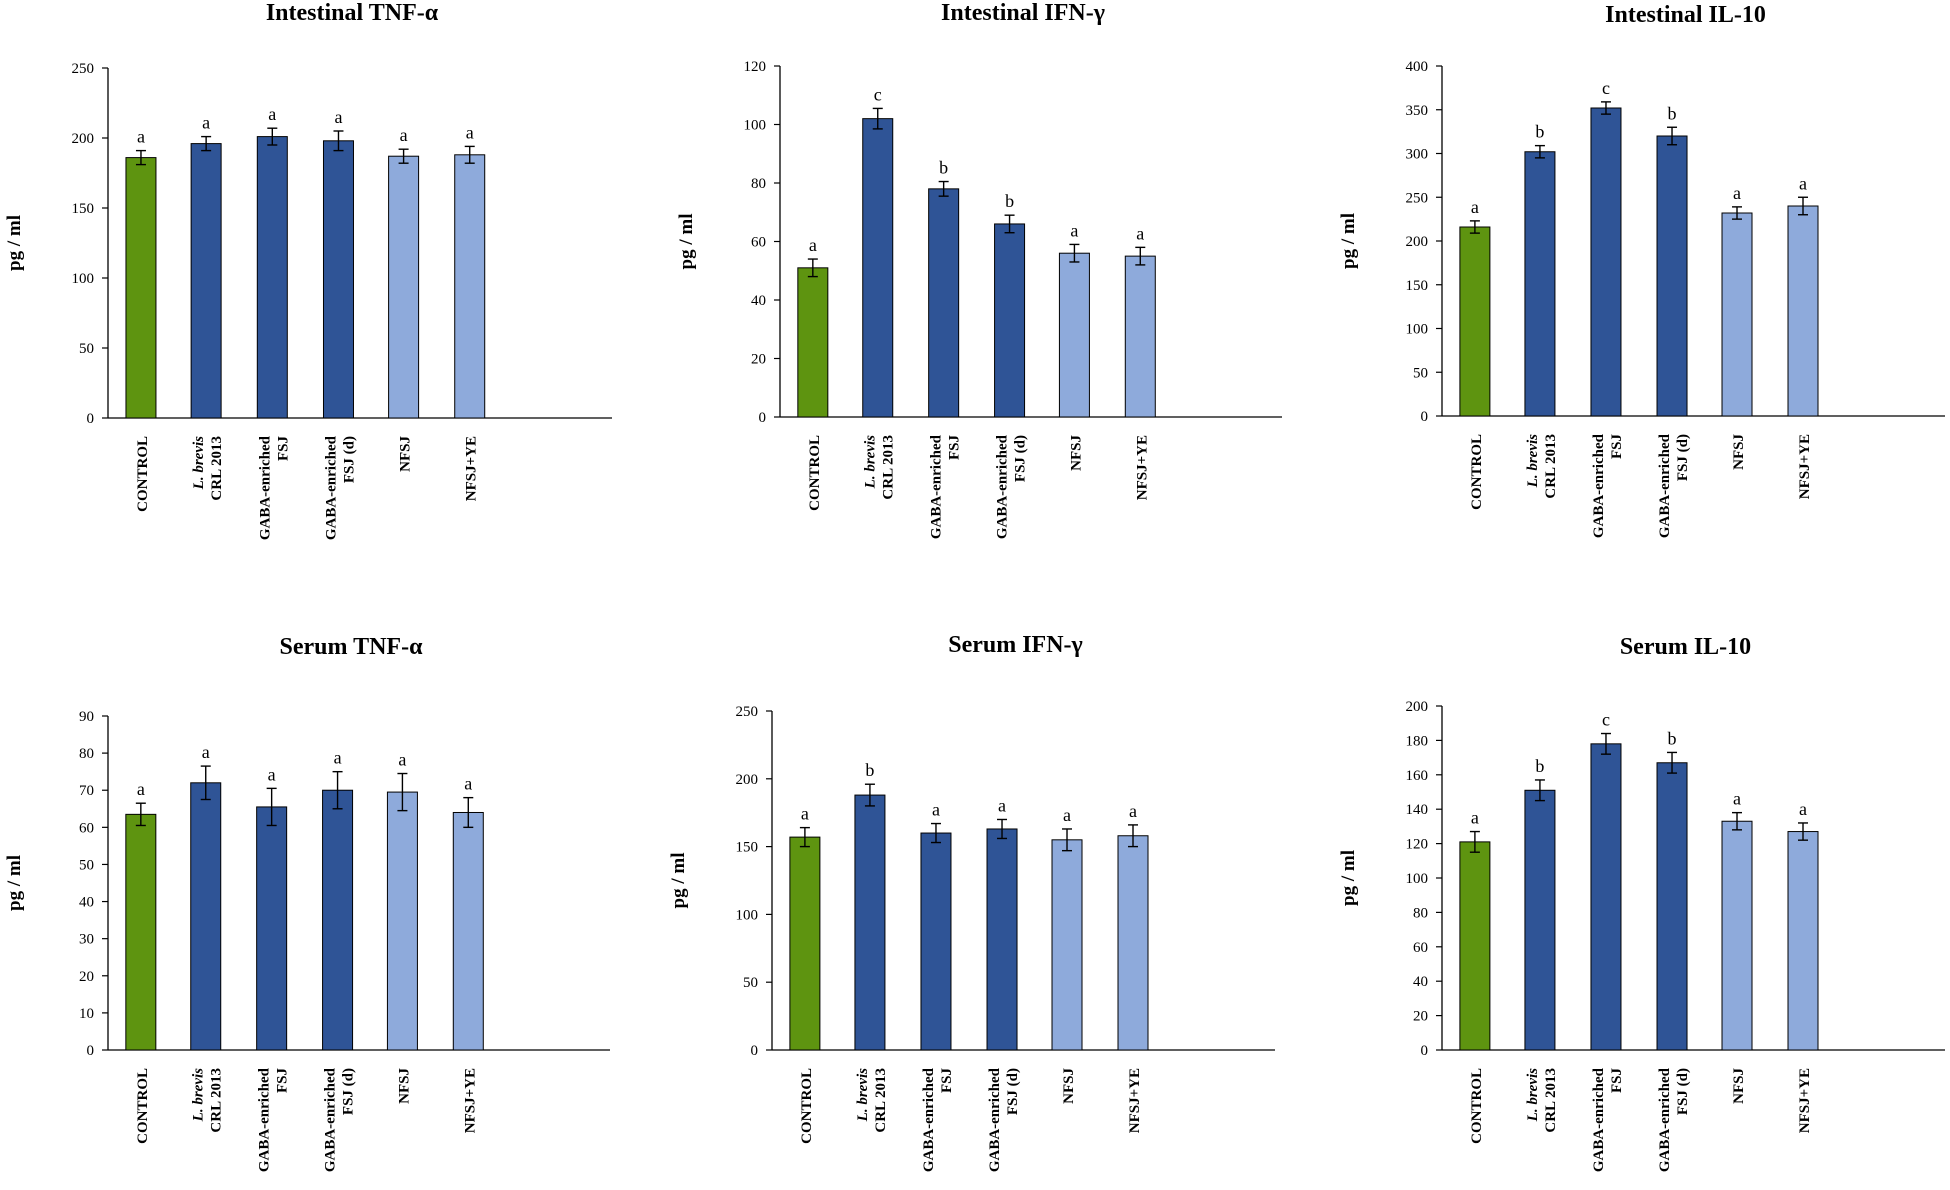  What do you see at coordinates (755, 67) in the screenshot?
I see `y-tick-label: 120` at bounding box center [755, 67].